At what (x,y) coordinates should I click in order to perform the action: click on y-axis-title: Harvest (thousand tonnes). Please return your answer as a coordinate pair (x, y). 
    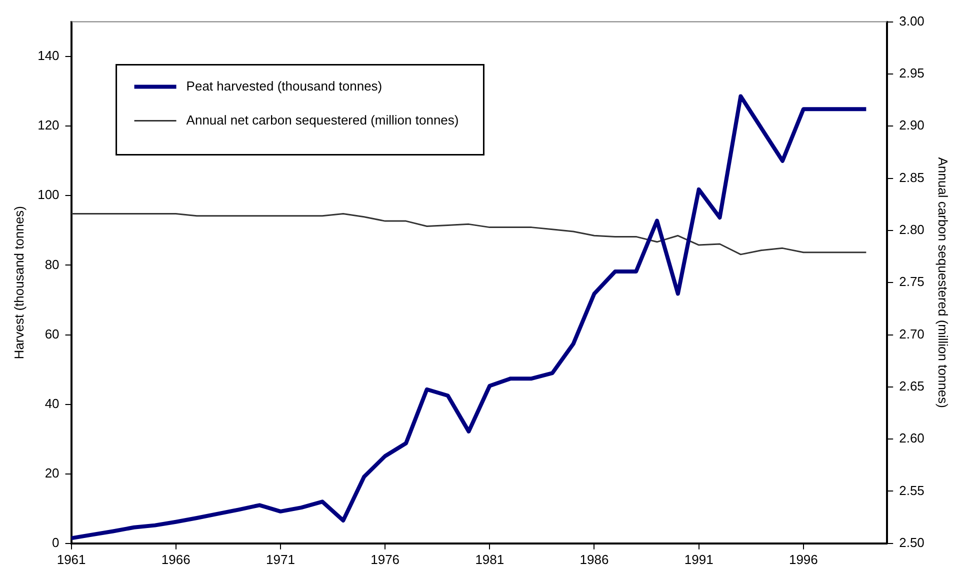
    Looking at the image, I should click on (18, 283).